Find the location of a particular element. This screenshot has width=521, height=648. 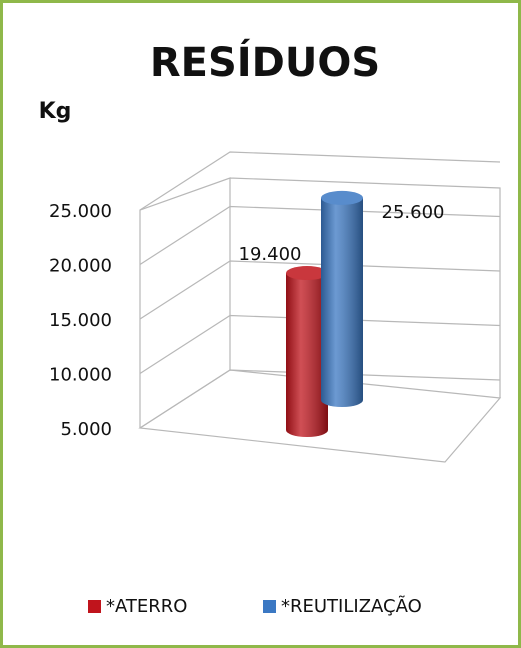

value-label: 25.600 is located at coordinates (413, 212).